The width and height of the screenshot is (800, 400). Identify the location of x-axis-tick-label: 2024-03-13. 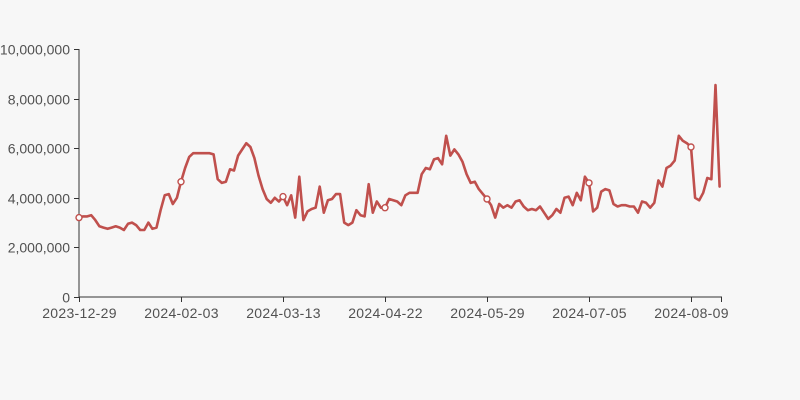
(283, 313).